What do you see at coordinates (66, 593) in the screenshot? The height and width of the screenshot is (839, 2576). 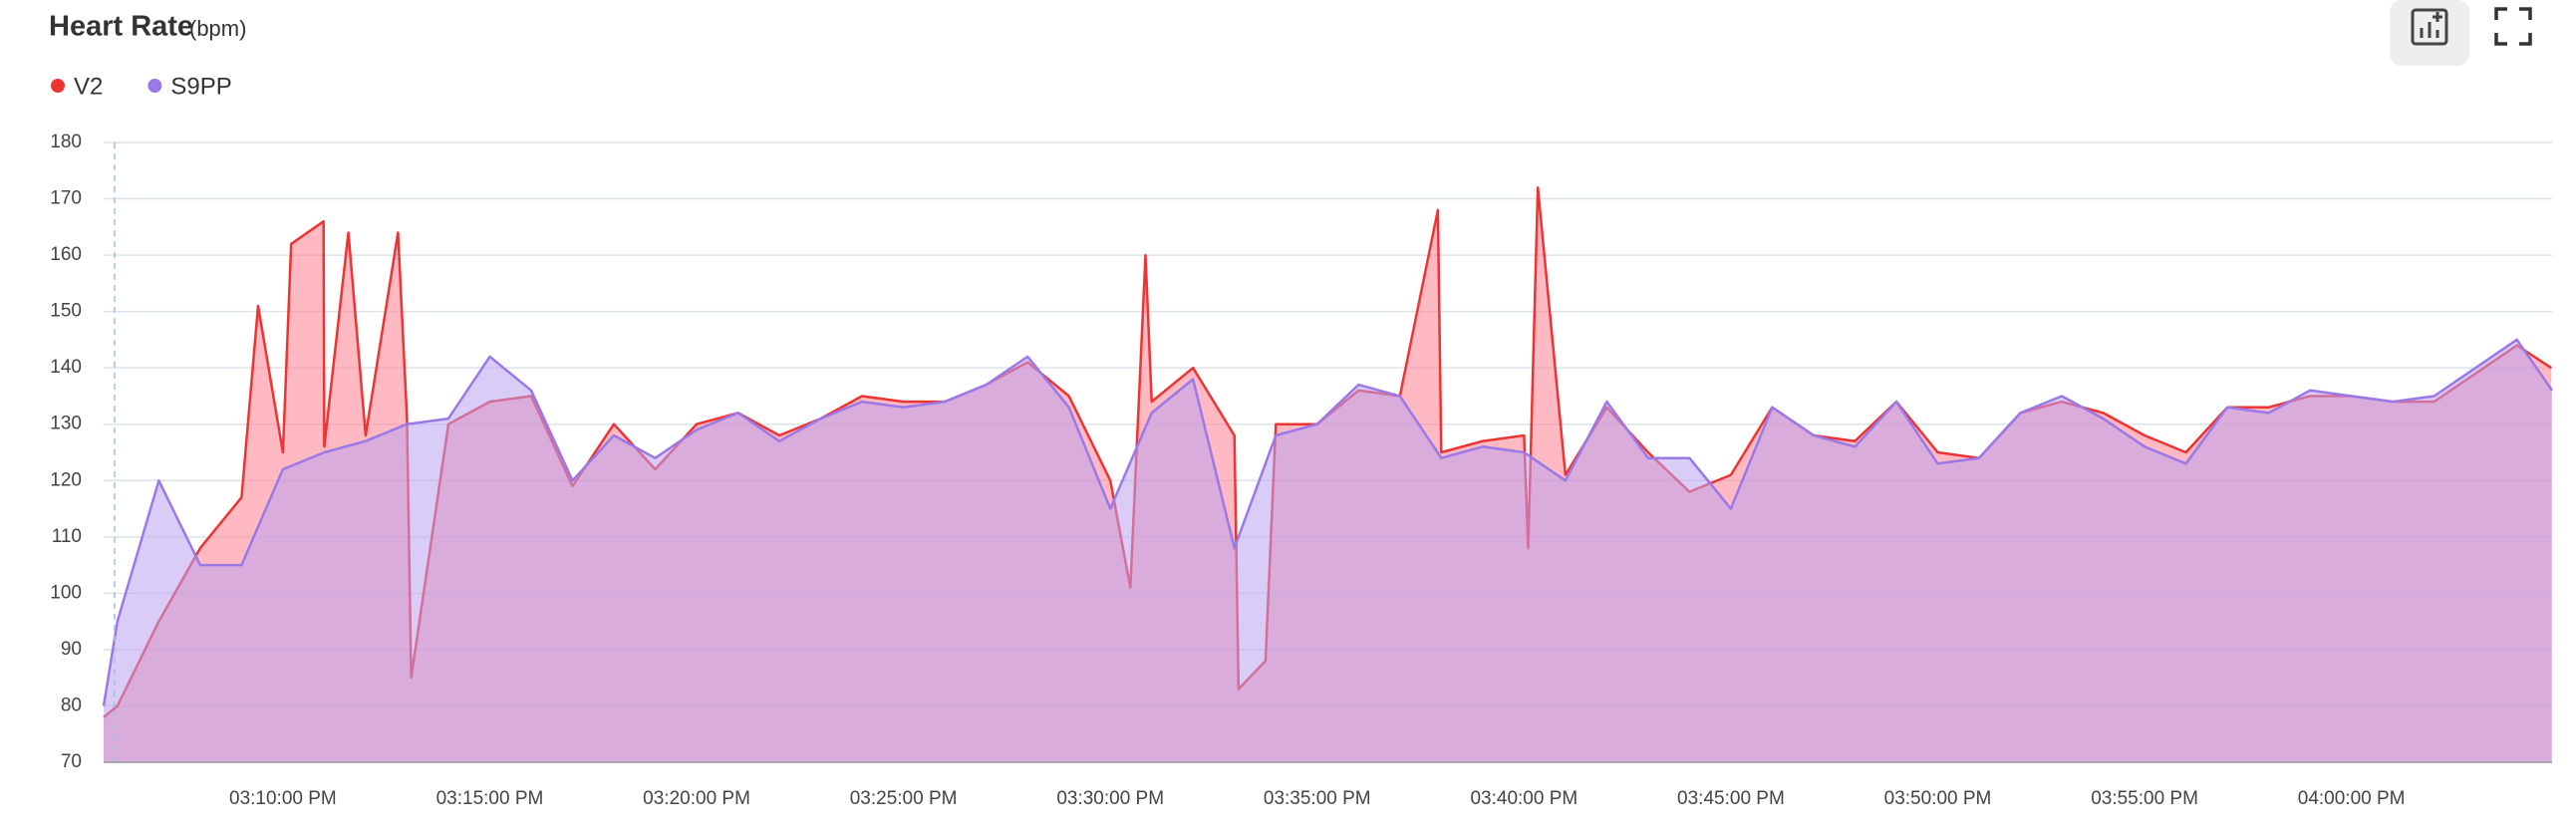 I see `y-tick-label: 100` at bounding box center [66, 593].